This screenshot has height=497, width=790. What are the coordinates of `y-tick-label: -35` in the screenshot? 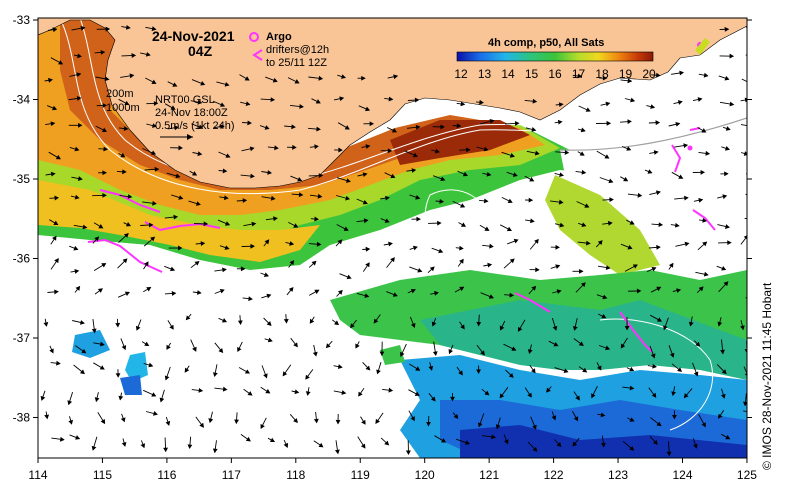 It's located at (22, 179).